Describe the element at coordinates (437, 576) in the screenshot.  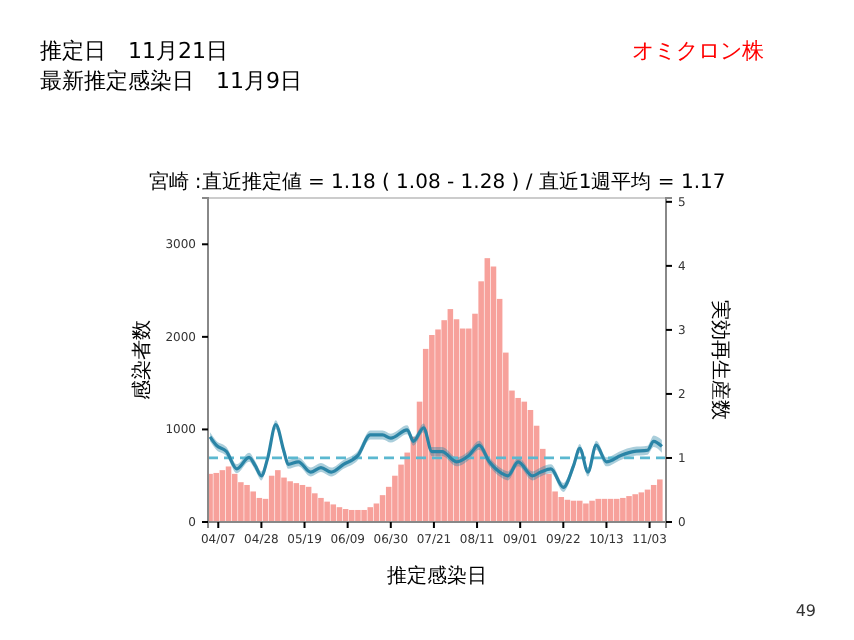
I see `x-axis-title: 推定感染日` at that location.